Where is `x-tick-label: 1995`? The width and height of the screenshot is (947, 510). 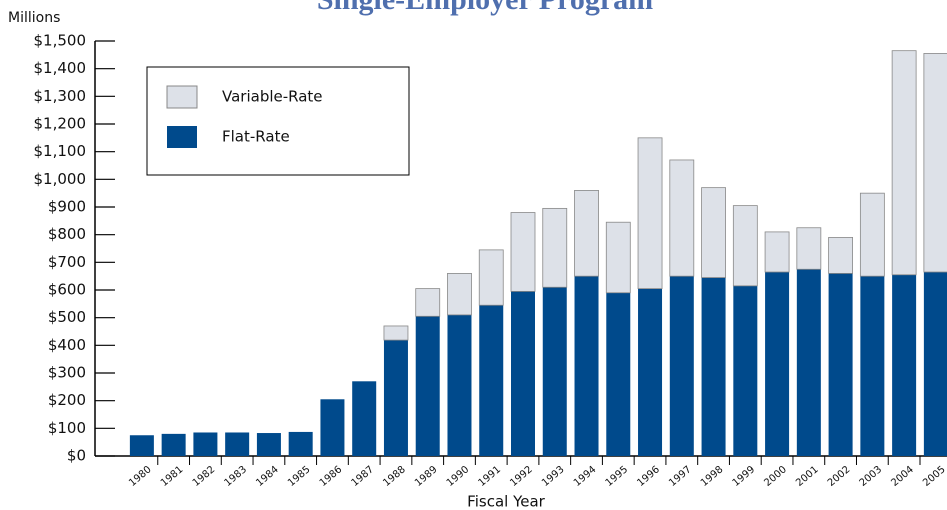
x-tick-label: 1995 is located at coordinates (617, 476).